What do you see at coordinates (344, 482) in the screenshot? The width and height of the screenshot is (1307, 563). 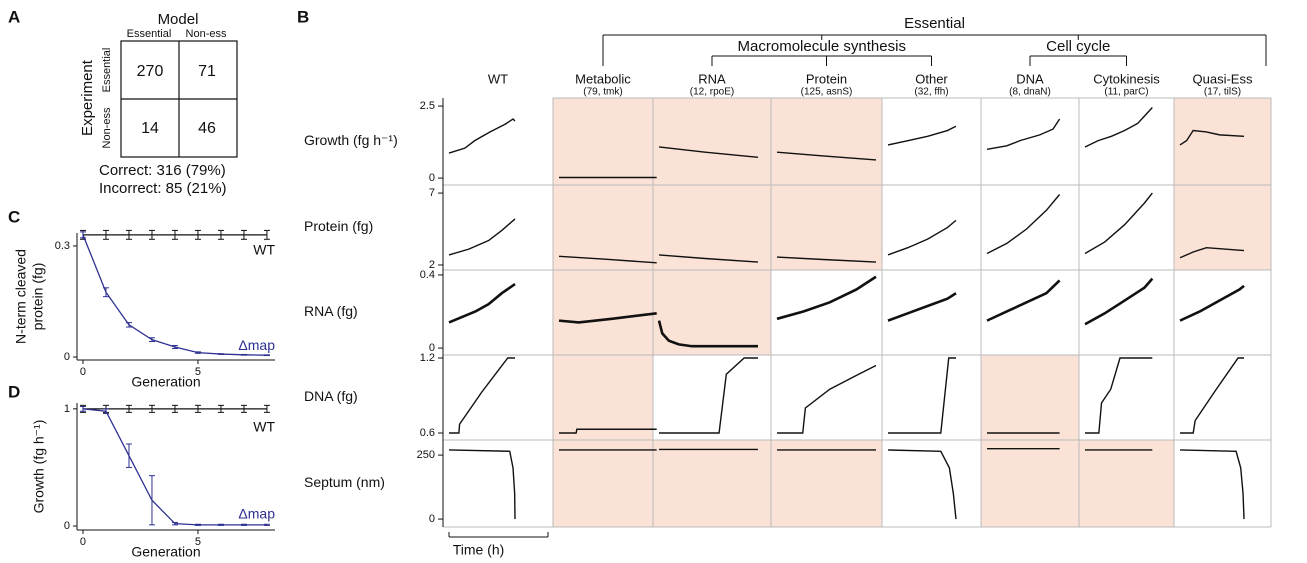 I see `row-label: Septum (nm)` at bounding box center [344, 482].